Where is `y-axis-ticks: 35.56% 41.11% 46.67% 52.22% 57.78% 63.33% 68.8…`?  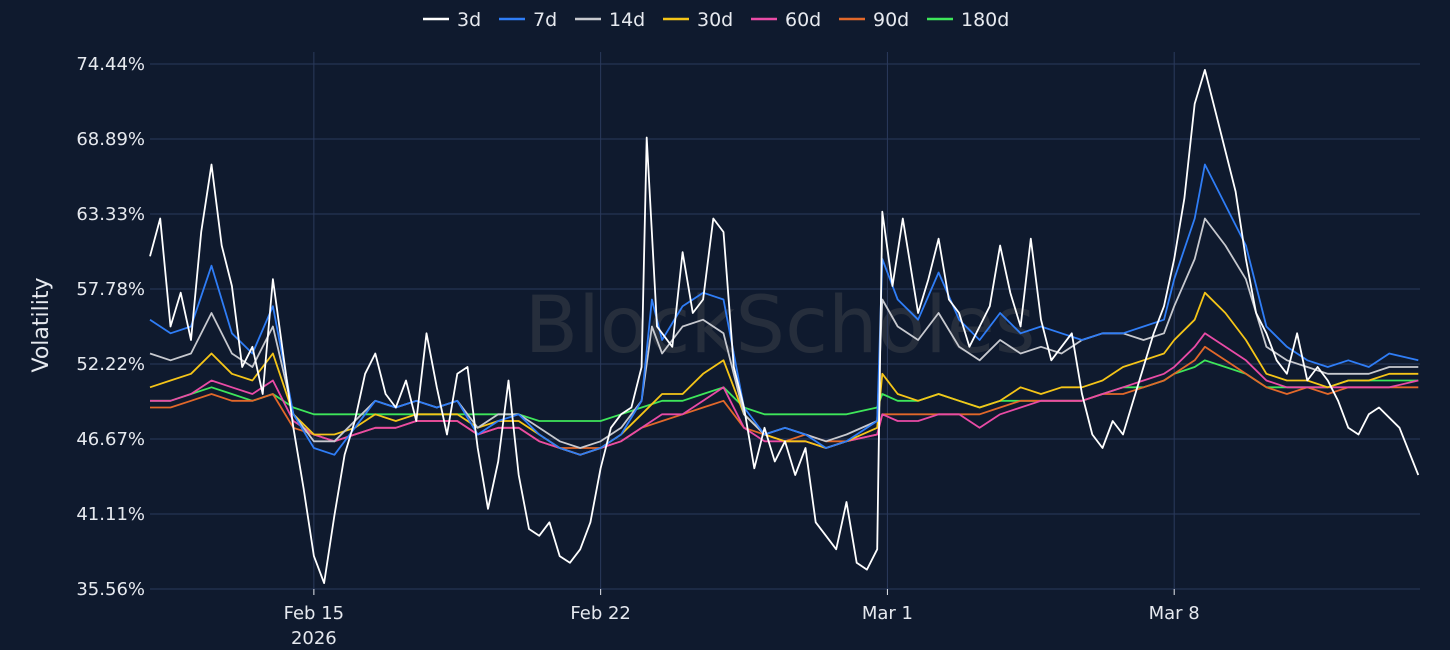
y-axis-ticks: 35.56% 41.11% 46.67% 52.22% 57.78% 63.33% 68.8… is located at coordinates (110, 327).